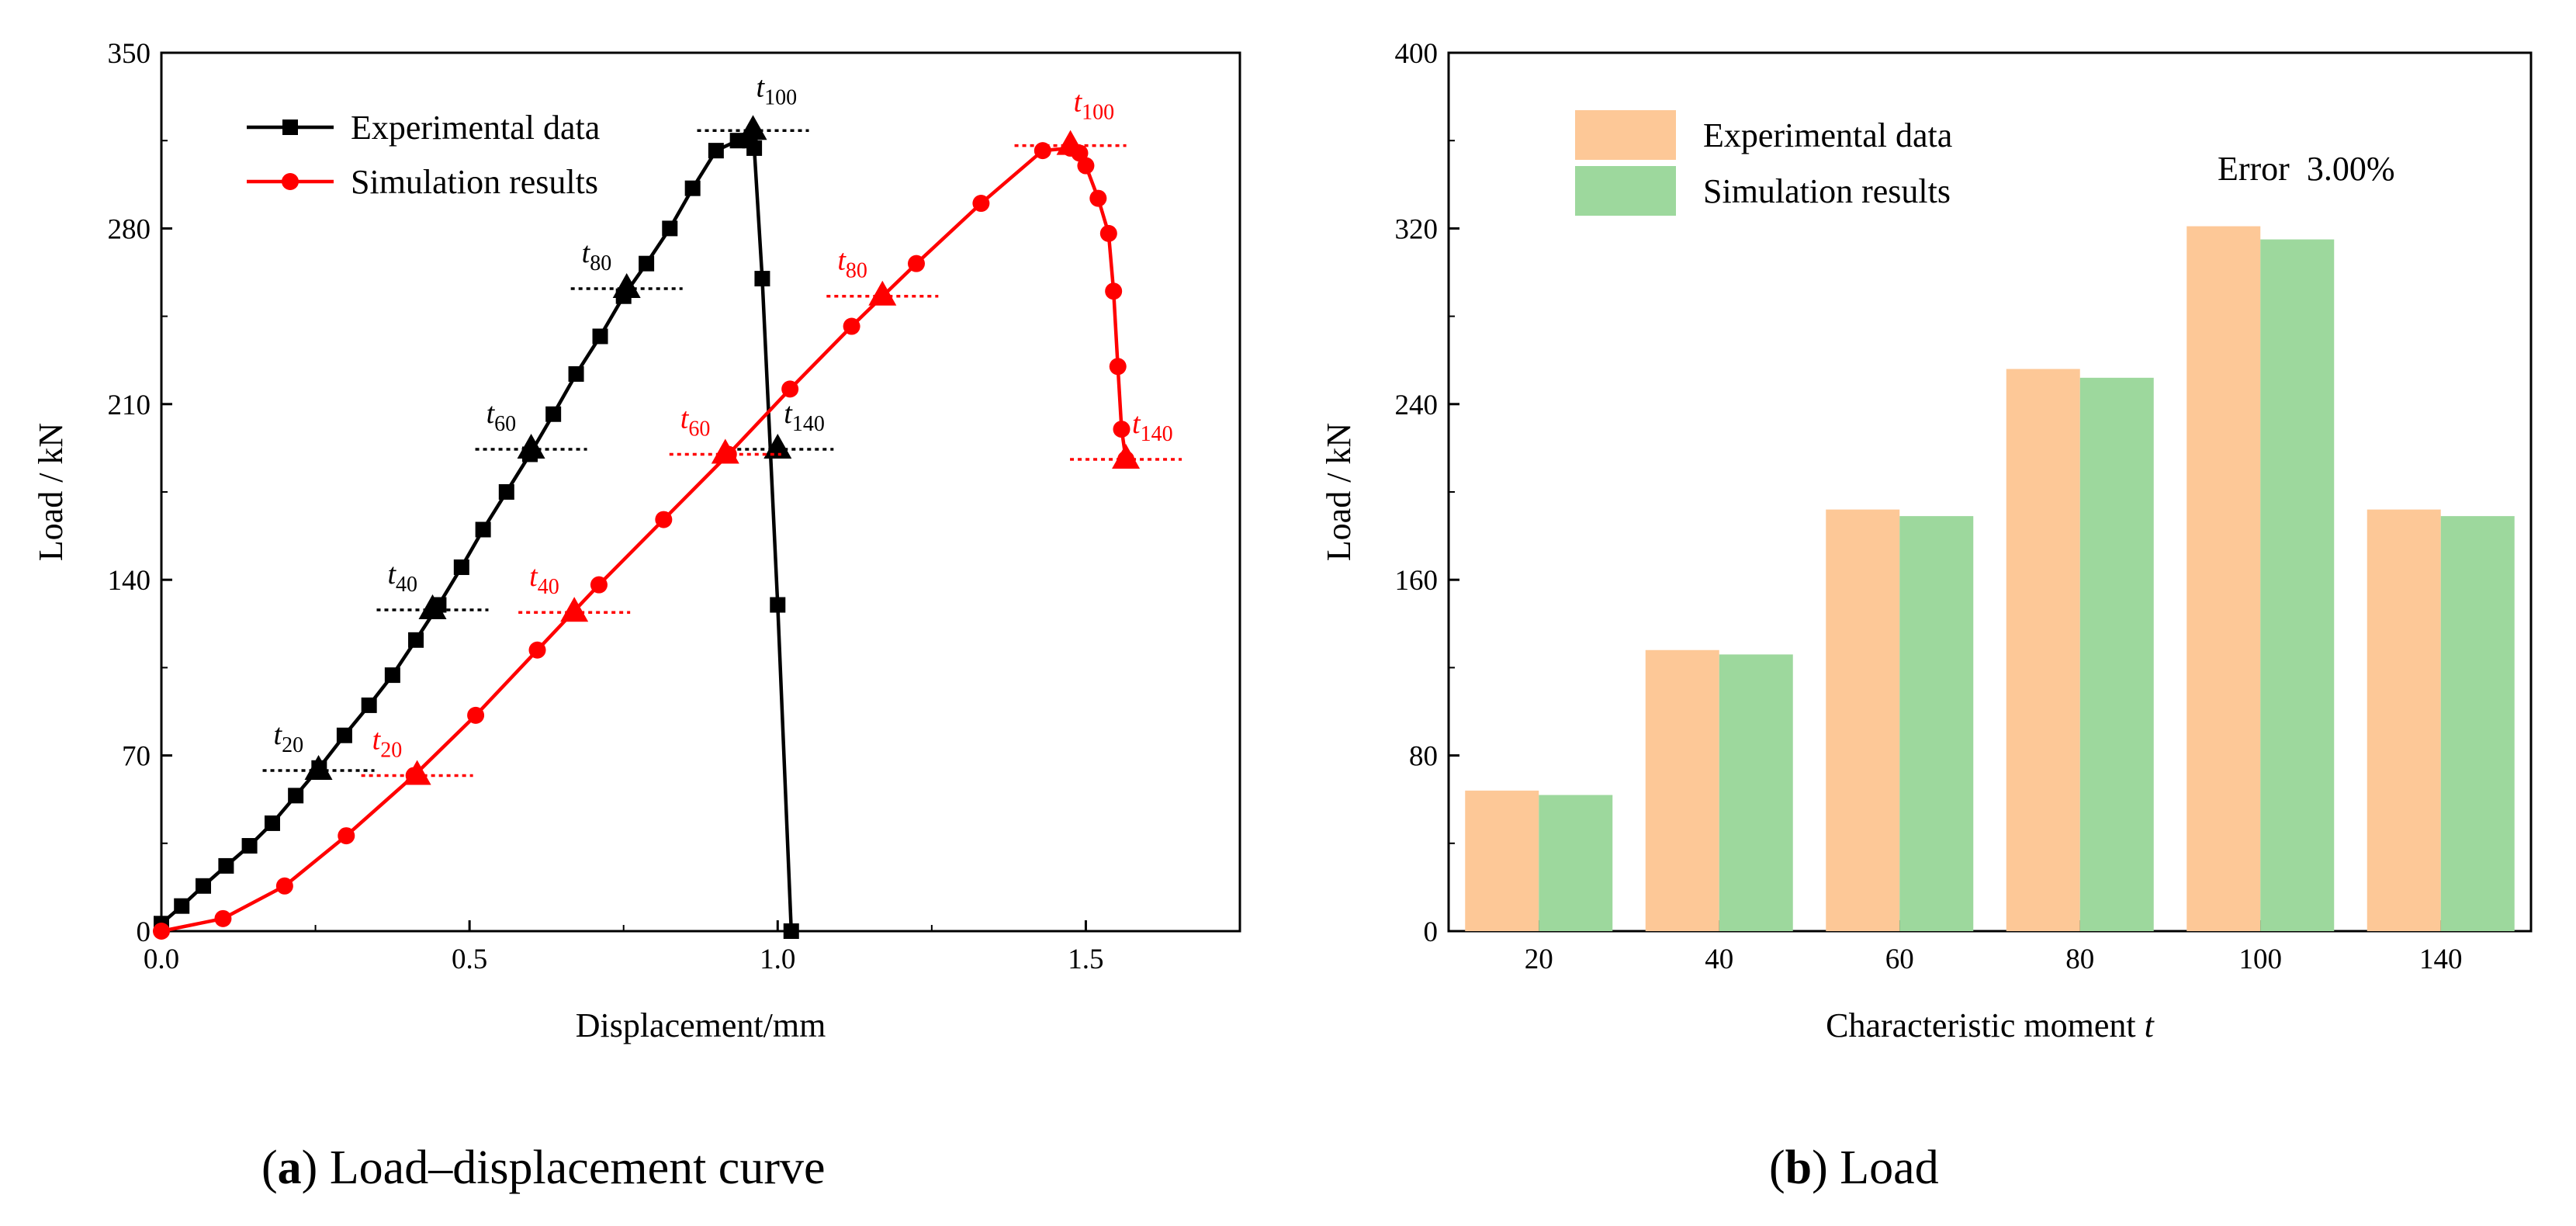  What do you see at coordinates (1883, 1168) in the screenshot?
I see `caption-b-text: Load` at bounding box center [1883, 1168].